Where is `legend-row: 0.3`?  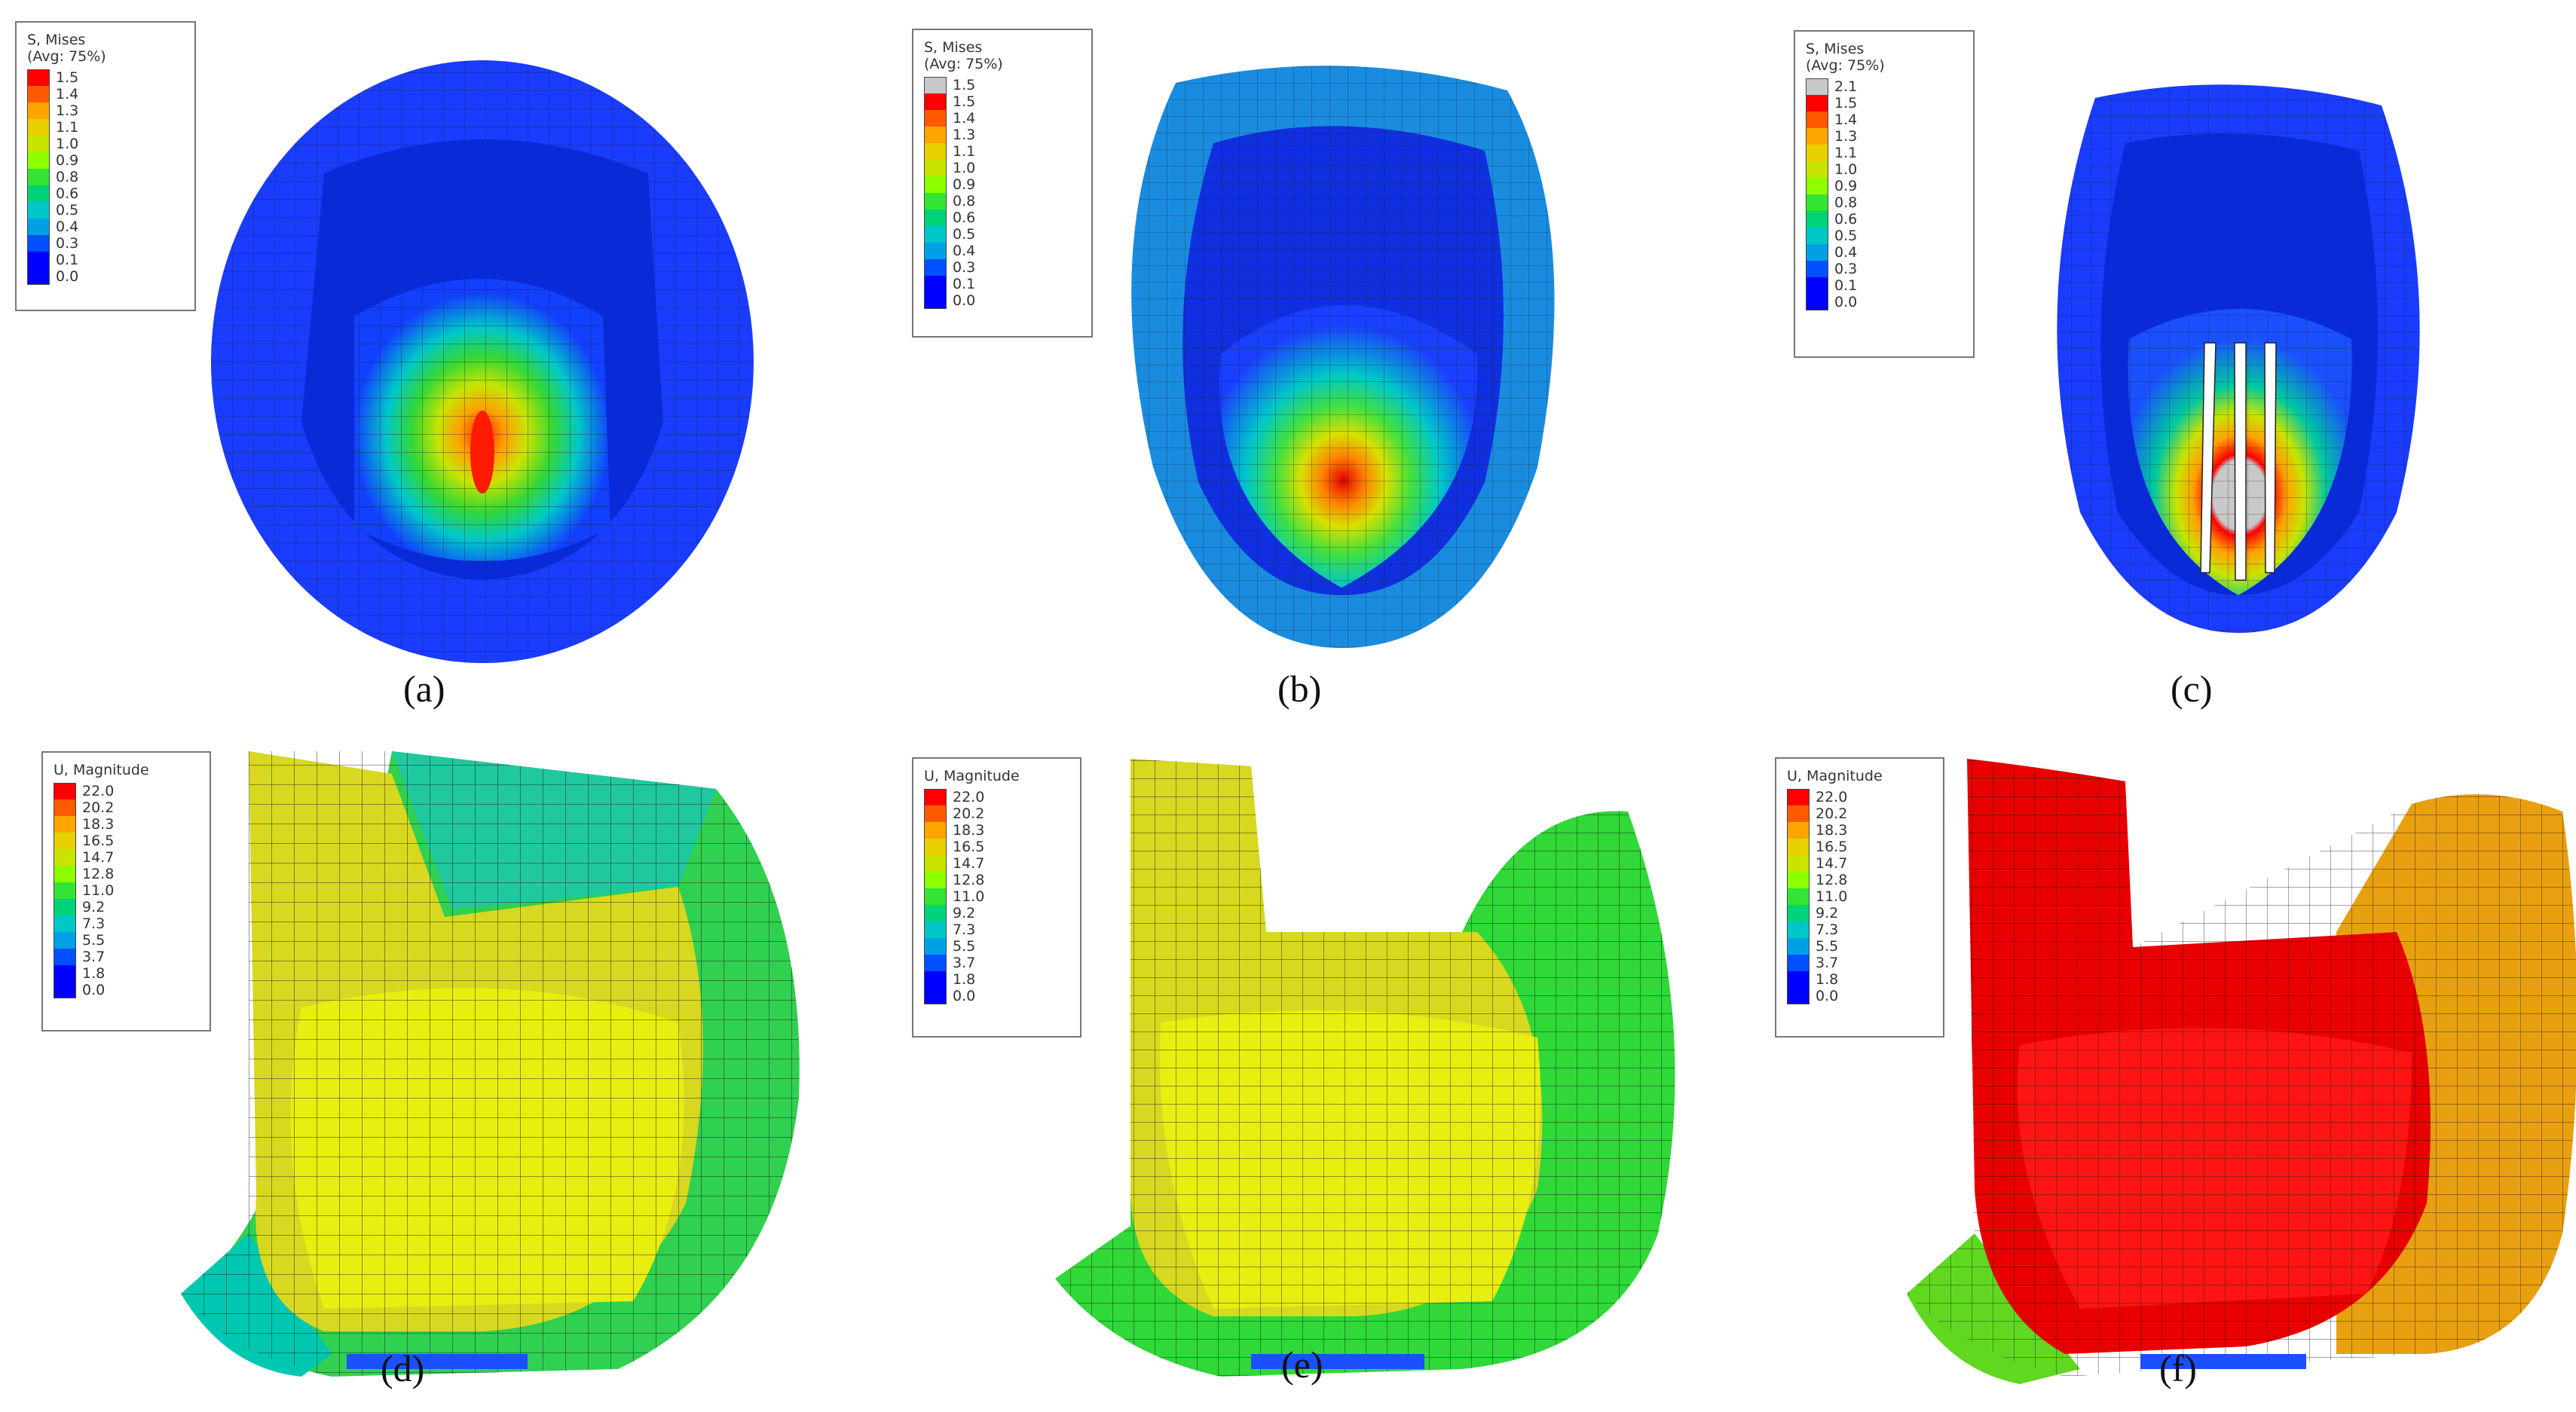 legend-row: 0.3 is located at coordinates (1003, 267).